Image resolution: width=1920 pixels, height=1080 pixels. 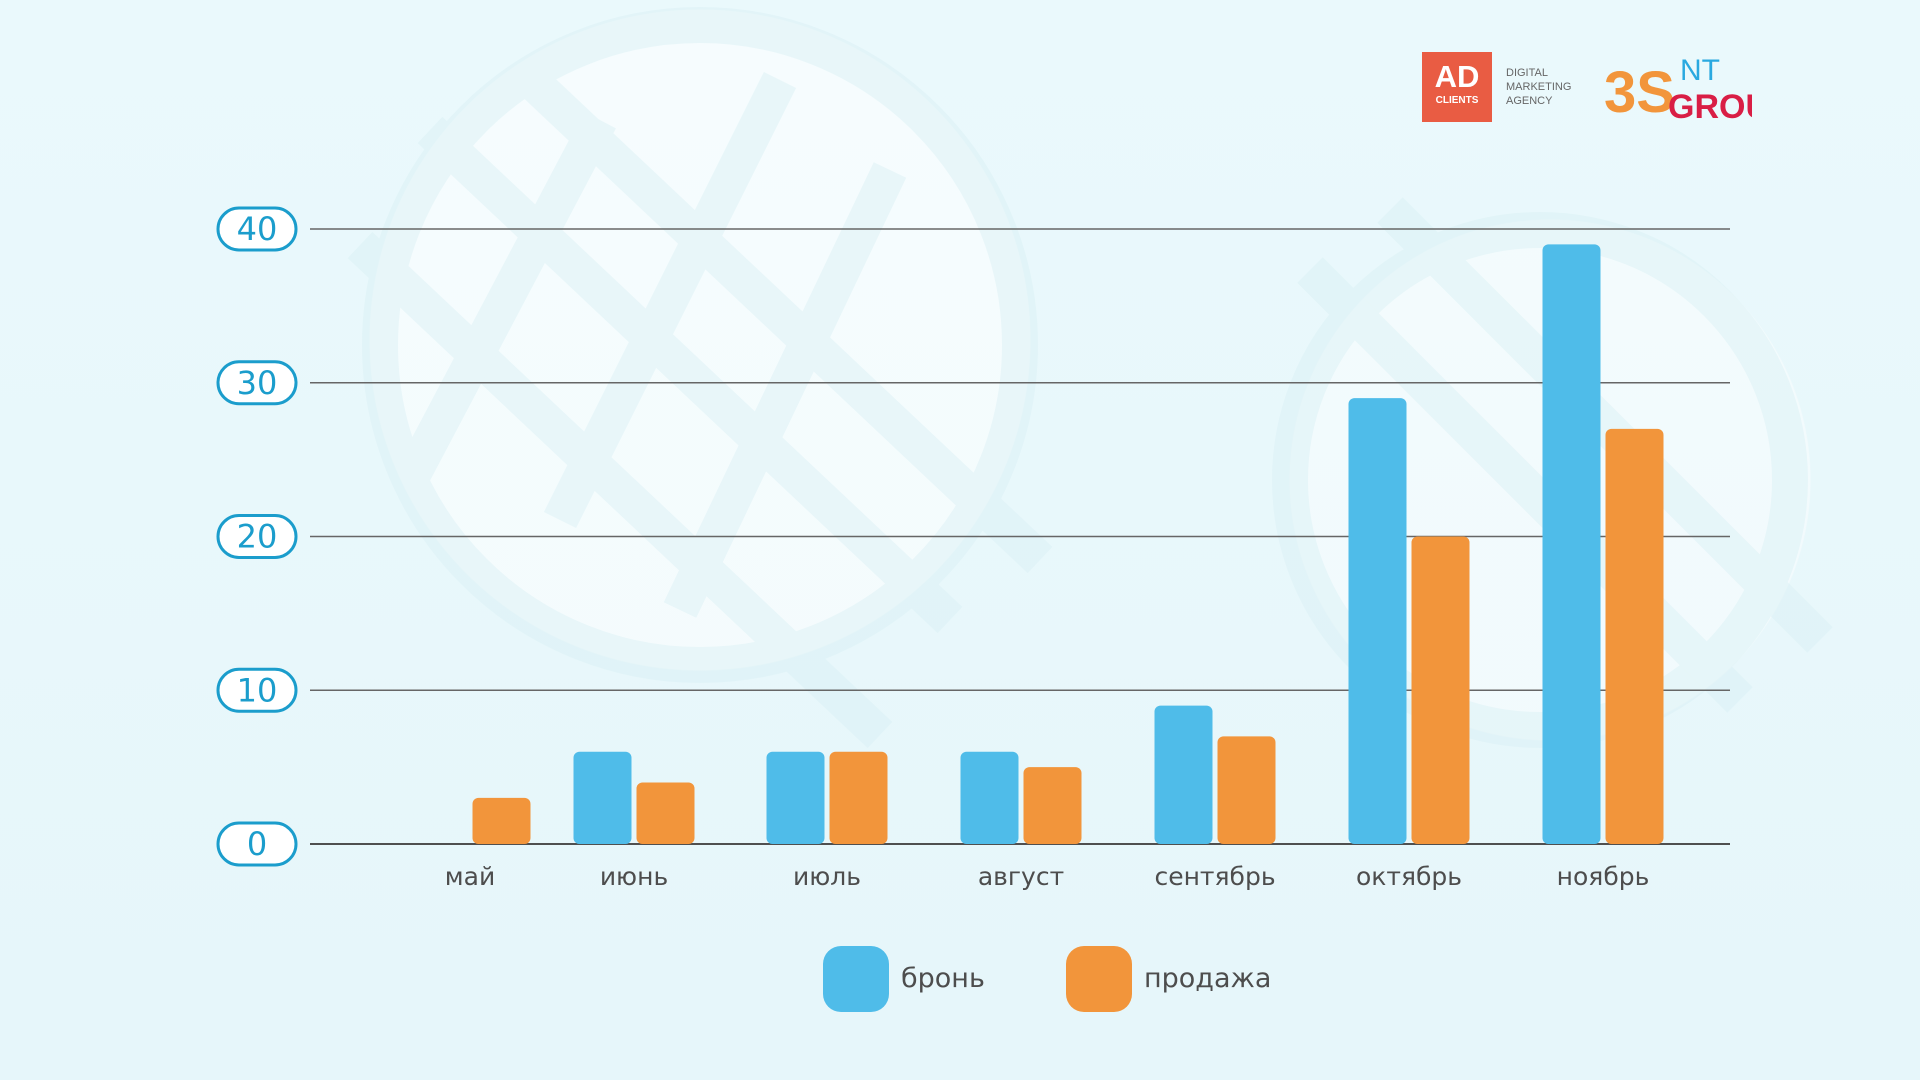 I want to click on agency-description: DIGITAL MARKETING AGENCY, so click(x=1548, y=87).